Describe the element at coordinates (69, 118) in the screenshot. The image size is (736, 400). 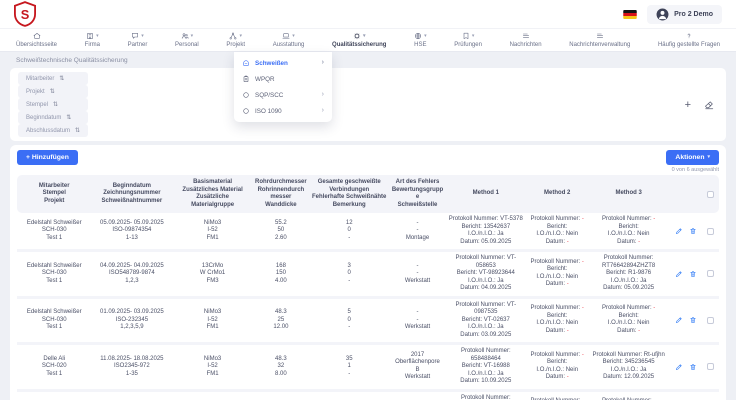
I see `sort-icon: ⇅` at that location.